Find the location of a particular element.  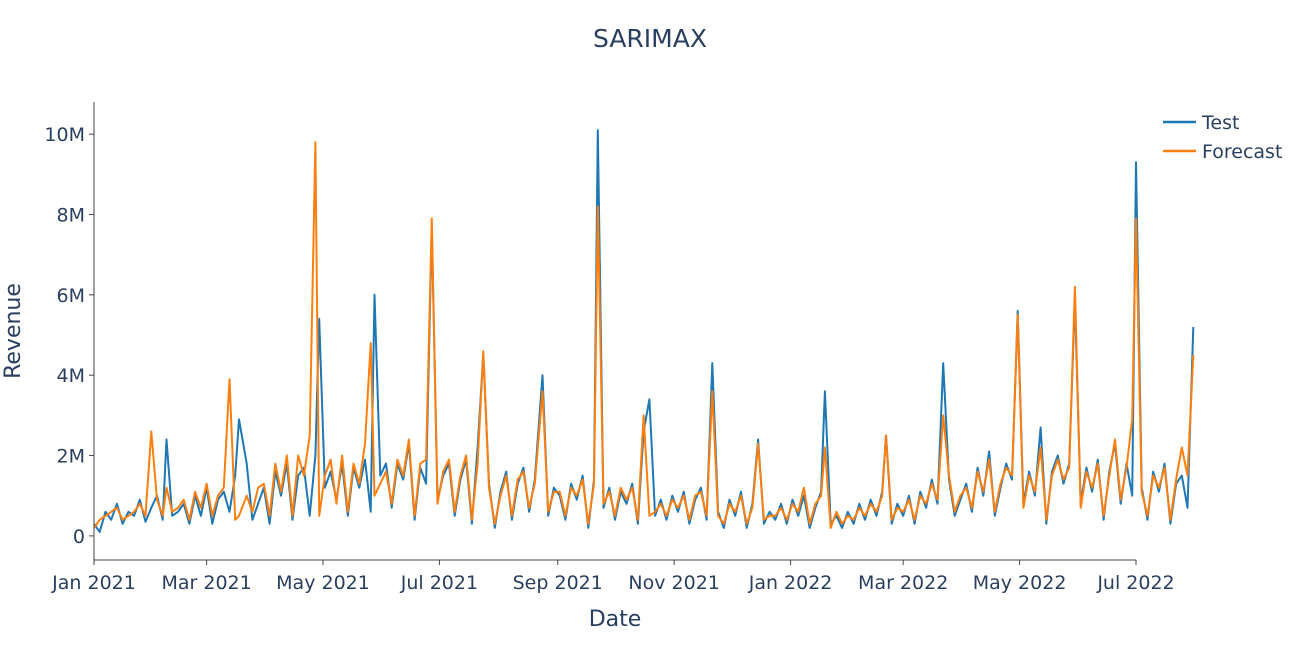

x-tick-label: Nov 2021 is located at coordinates (673, 583).